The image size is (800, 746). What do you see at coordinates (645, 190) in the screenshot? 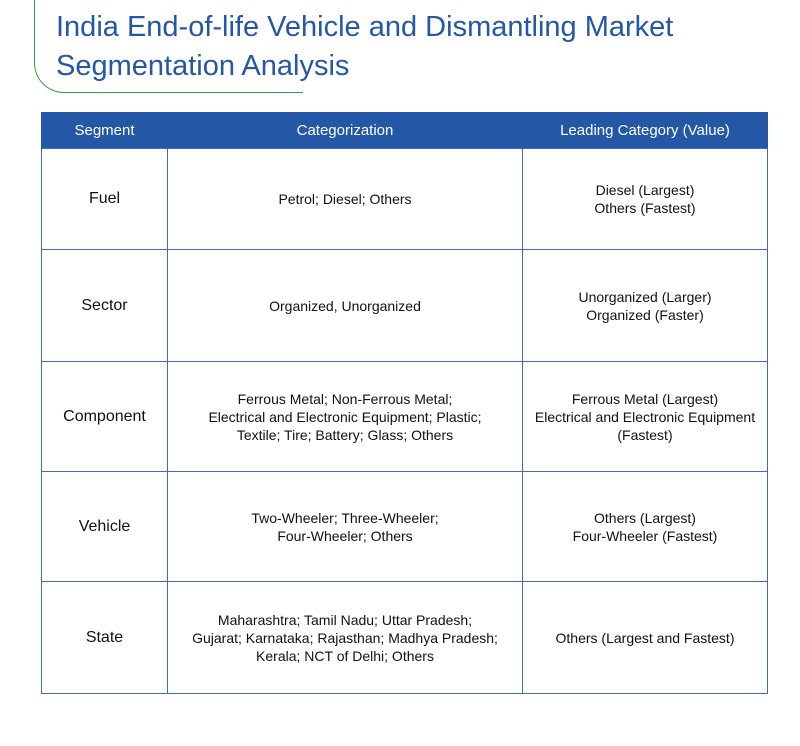
I see `cell-line: Diesel (Largest)` at bounding box center [645, 190].